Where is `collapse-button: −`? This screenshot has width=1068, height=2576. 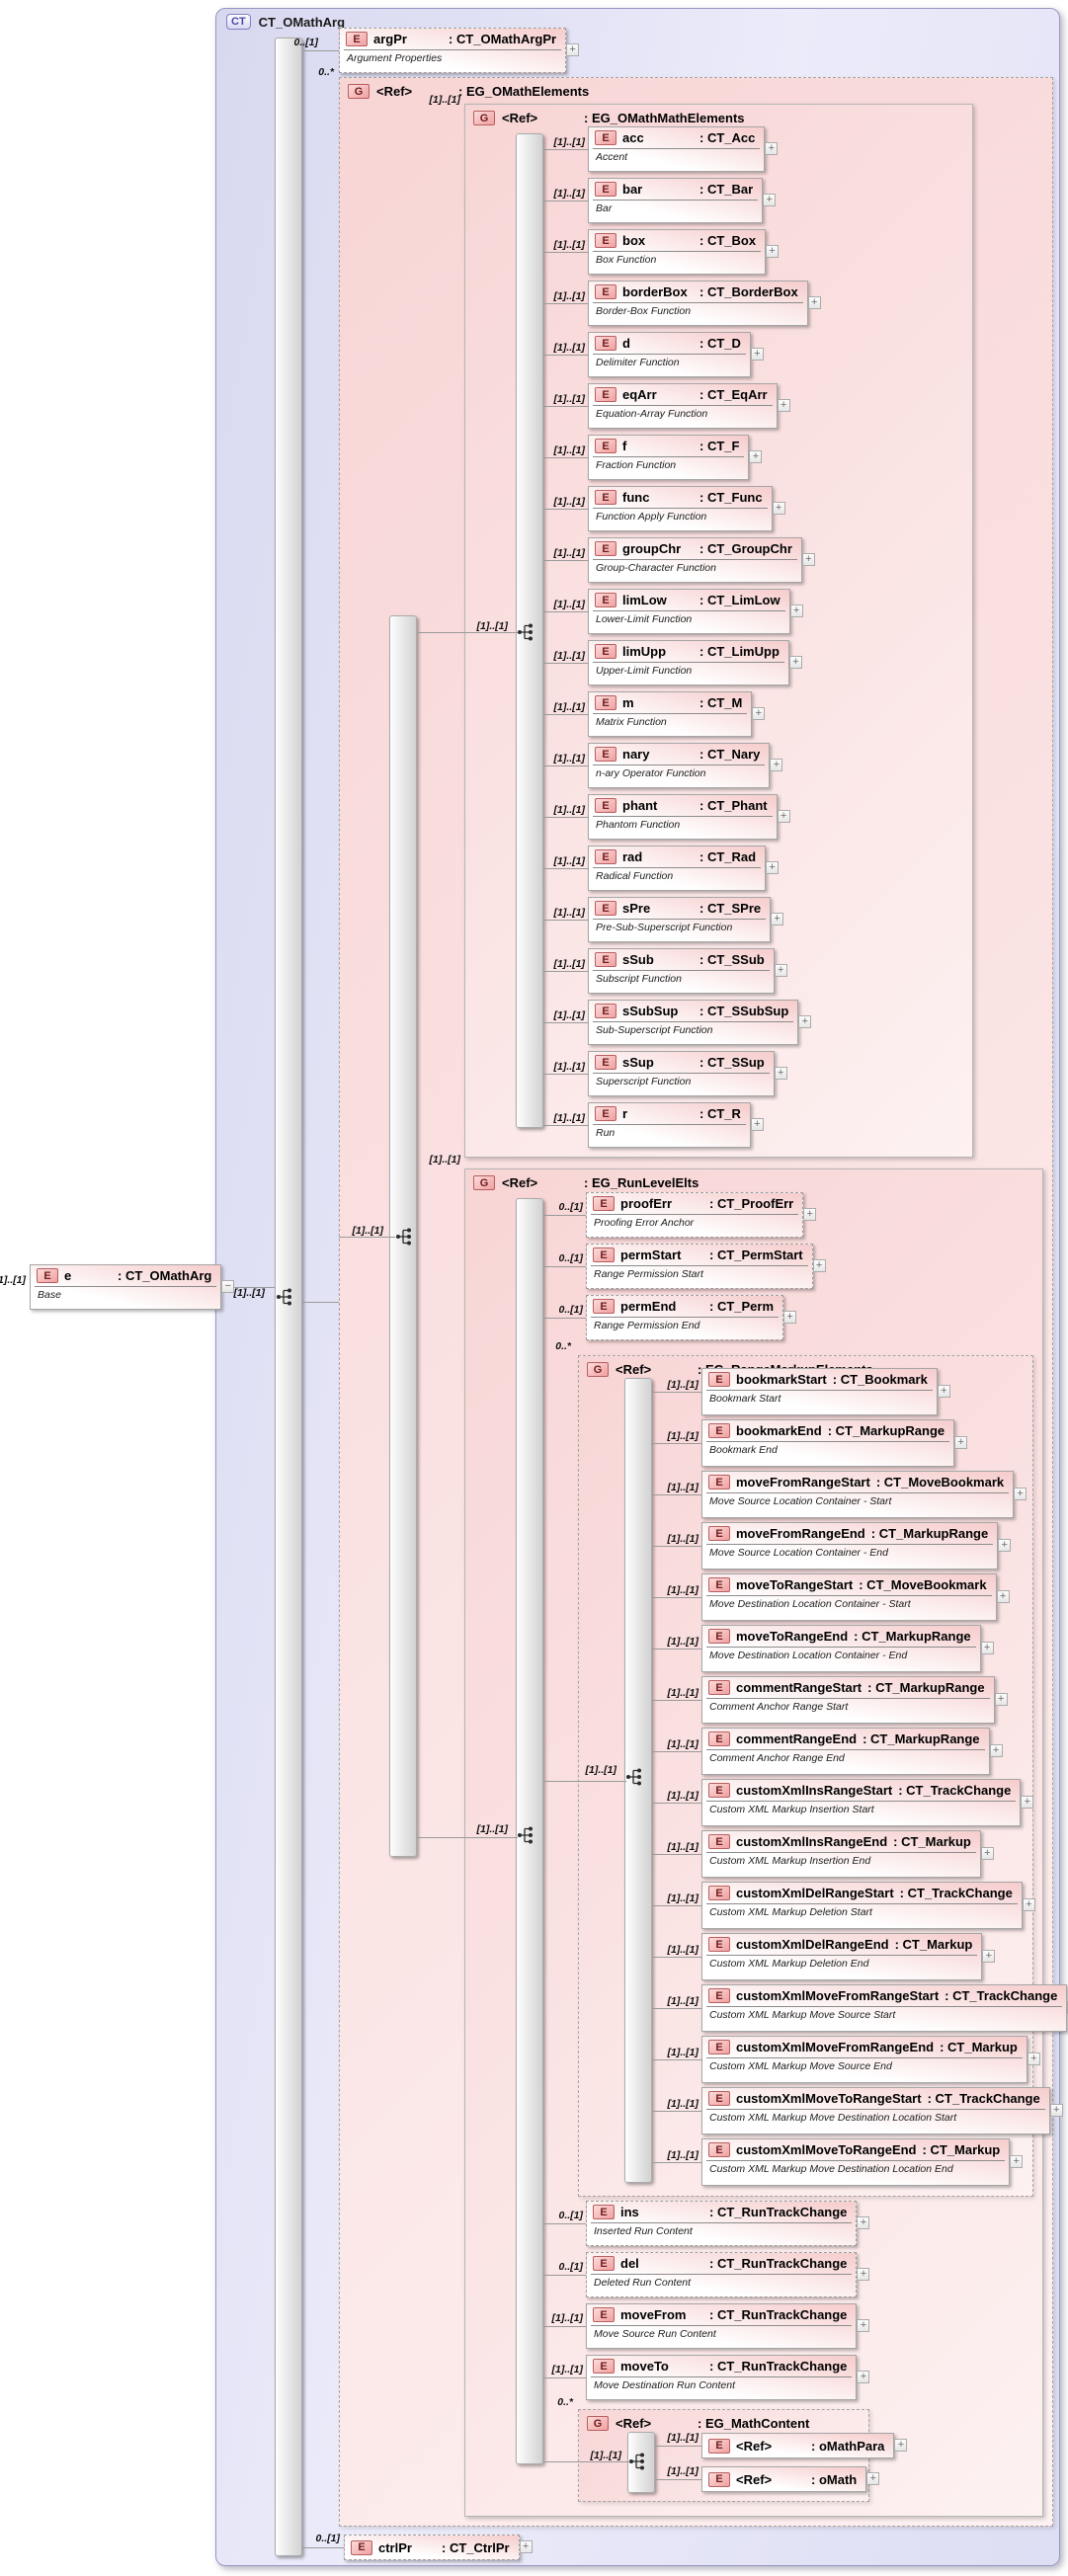
collapse-button: − is located at coordinates (228, 1286).